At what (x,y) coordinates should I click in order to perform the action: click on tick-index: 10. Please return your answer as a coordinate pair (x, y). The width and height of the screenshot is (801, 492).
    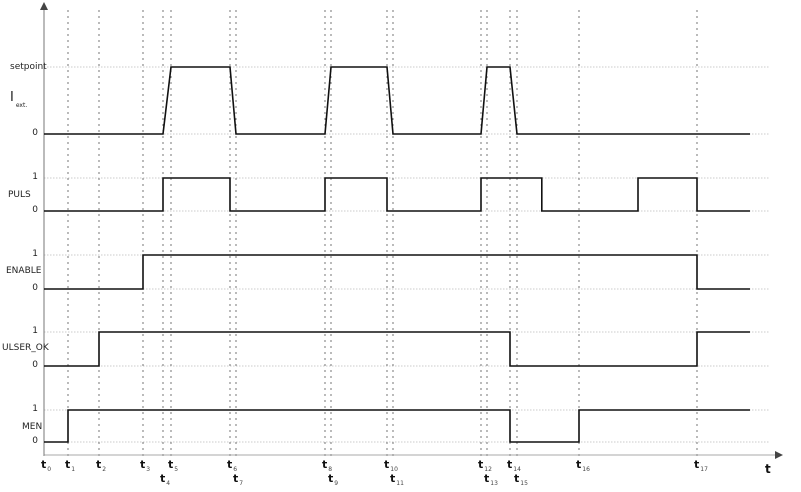
    Looking at the image, I should click on (394, 470).